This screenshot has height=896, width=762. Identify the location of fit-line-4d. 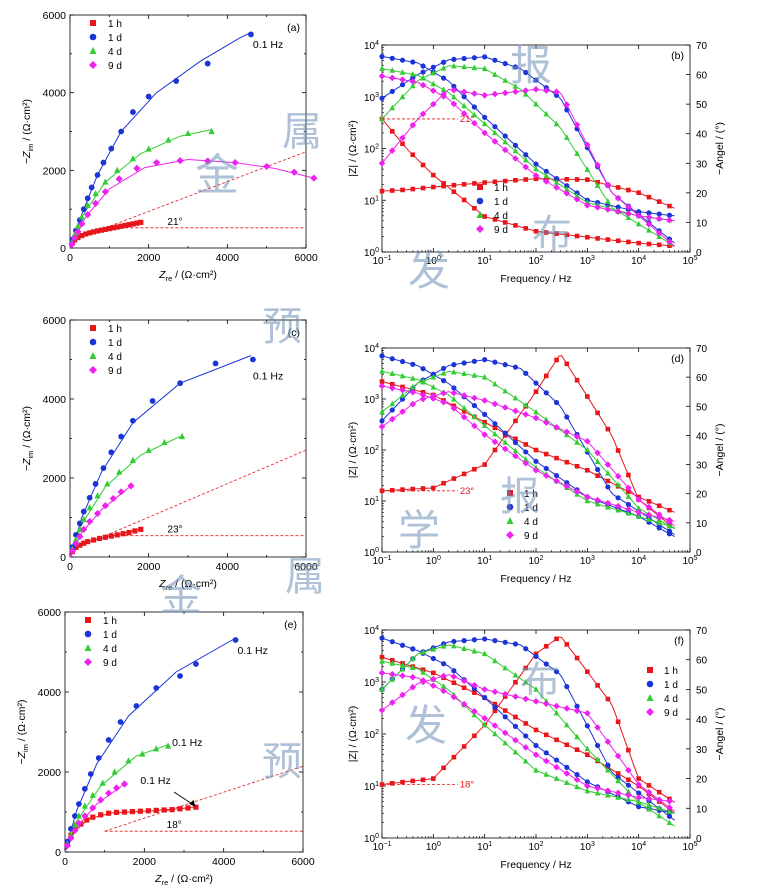
(125, 497).